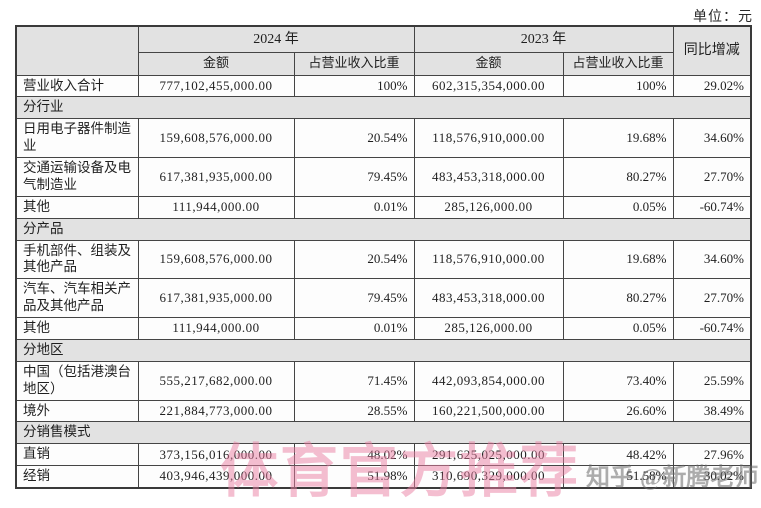  What do you see at coordinates (77, 380) in the screenshot?
I see `row-label: 中国（包括港澳台地区）` at bounding box center [77, 380].